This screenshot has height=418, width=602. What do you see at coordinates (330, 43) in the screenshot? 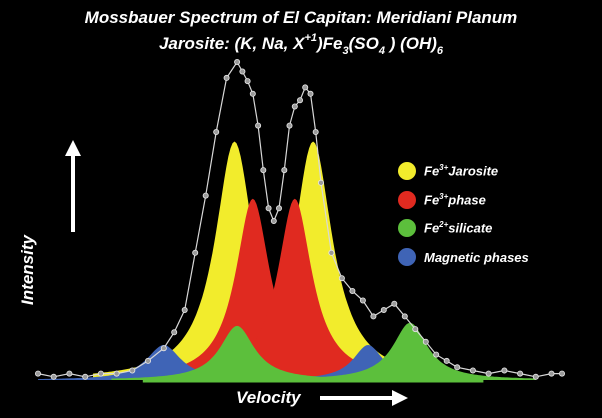
I see `formula-part: )Fe` at bounding box center [330, 43].